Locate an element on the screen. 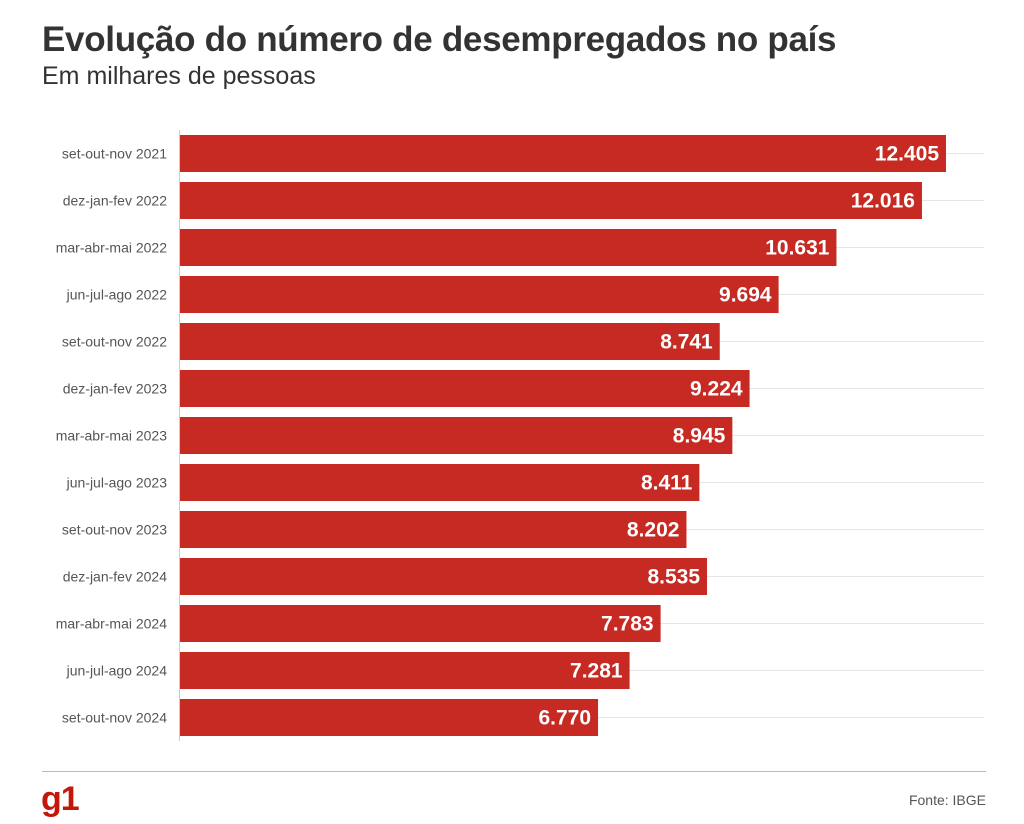 The width and height of the screenshot is (1024, 824). category-label: set-out-nov 2024 is located at coordinates (114, 718).